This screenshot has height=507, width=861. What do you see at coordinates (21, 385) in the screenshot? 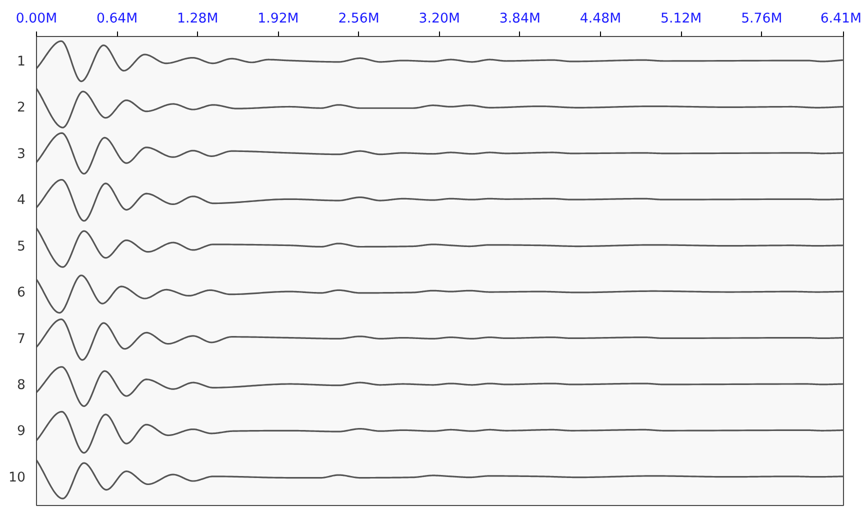
I see `y-tick-label: 8` at bounding box center [21, 385].